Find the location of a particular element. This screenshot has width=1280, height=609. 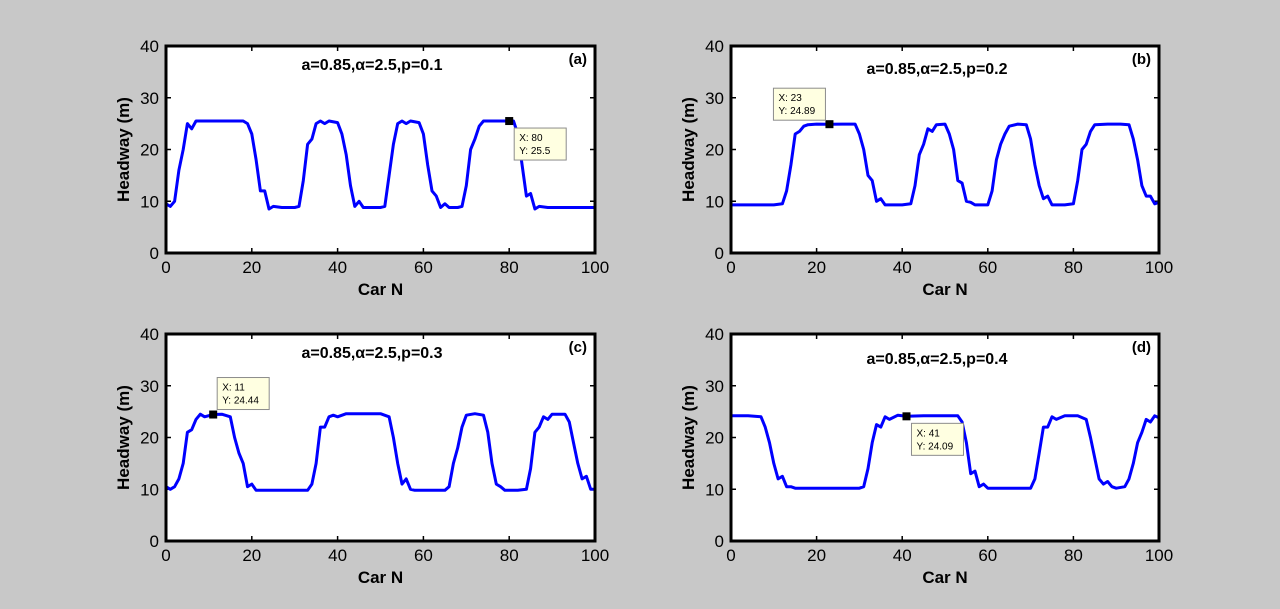

data-tip-x: X: 80 is located at coordinates (531, 138).